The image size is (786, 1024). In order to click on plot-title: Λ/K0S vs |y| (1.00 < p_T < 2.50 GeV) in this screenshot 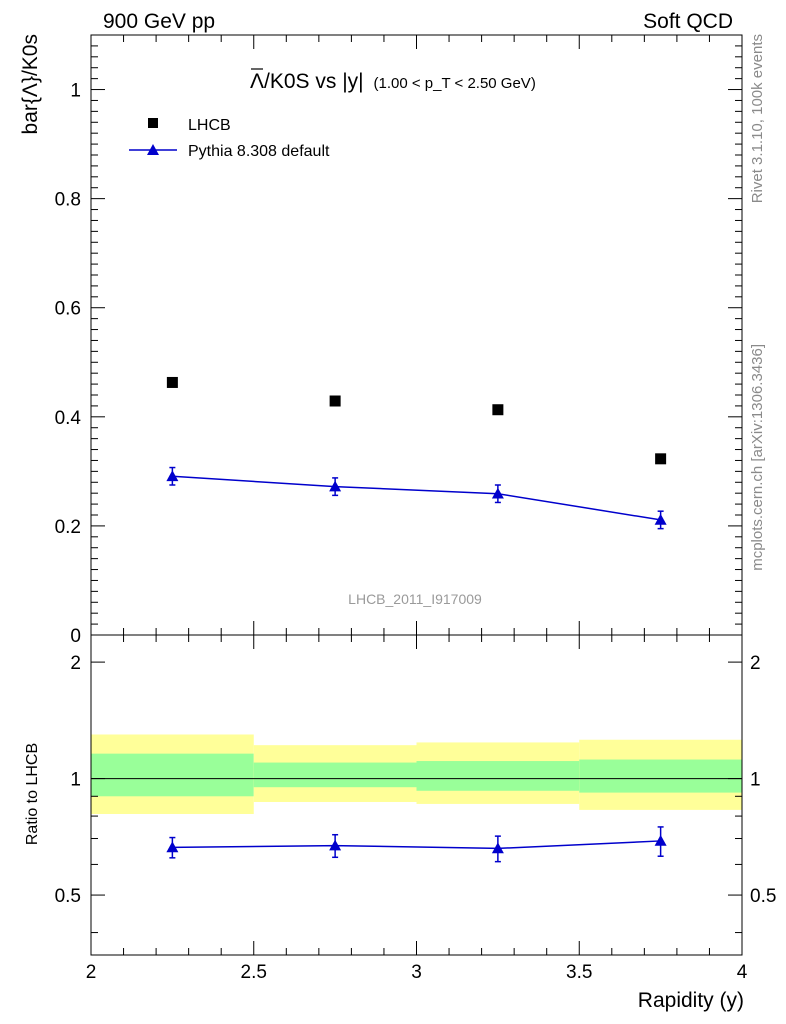, I will do `click(393, 81)`.